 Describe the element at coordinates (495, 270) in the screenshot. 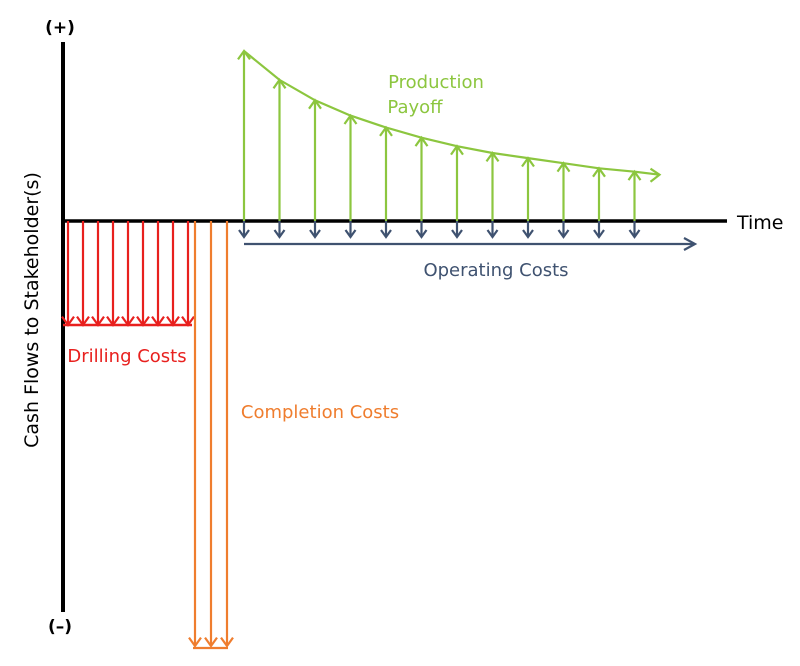

I see `operating-costs-label: Operating Costs` at that location.